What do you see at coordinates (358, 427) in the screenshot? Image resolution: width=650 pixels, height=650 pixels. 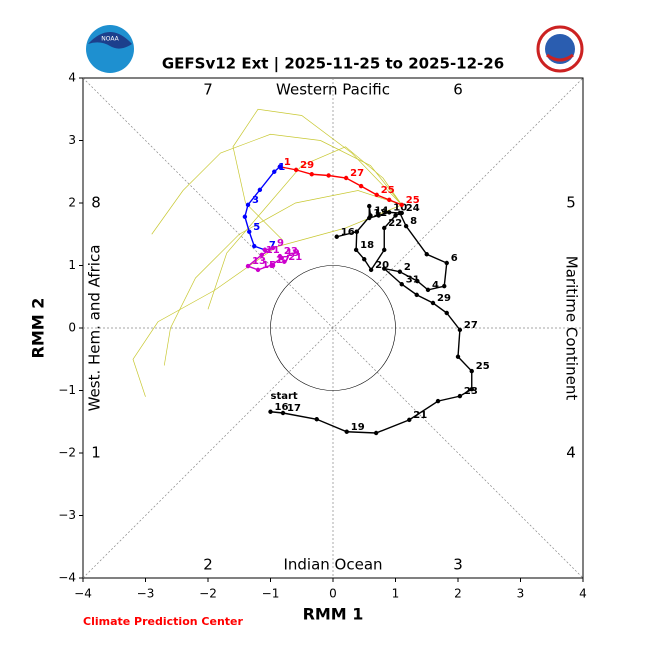 I see `point-label: 19` at bounding box center [358, 427].